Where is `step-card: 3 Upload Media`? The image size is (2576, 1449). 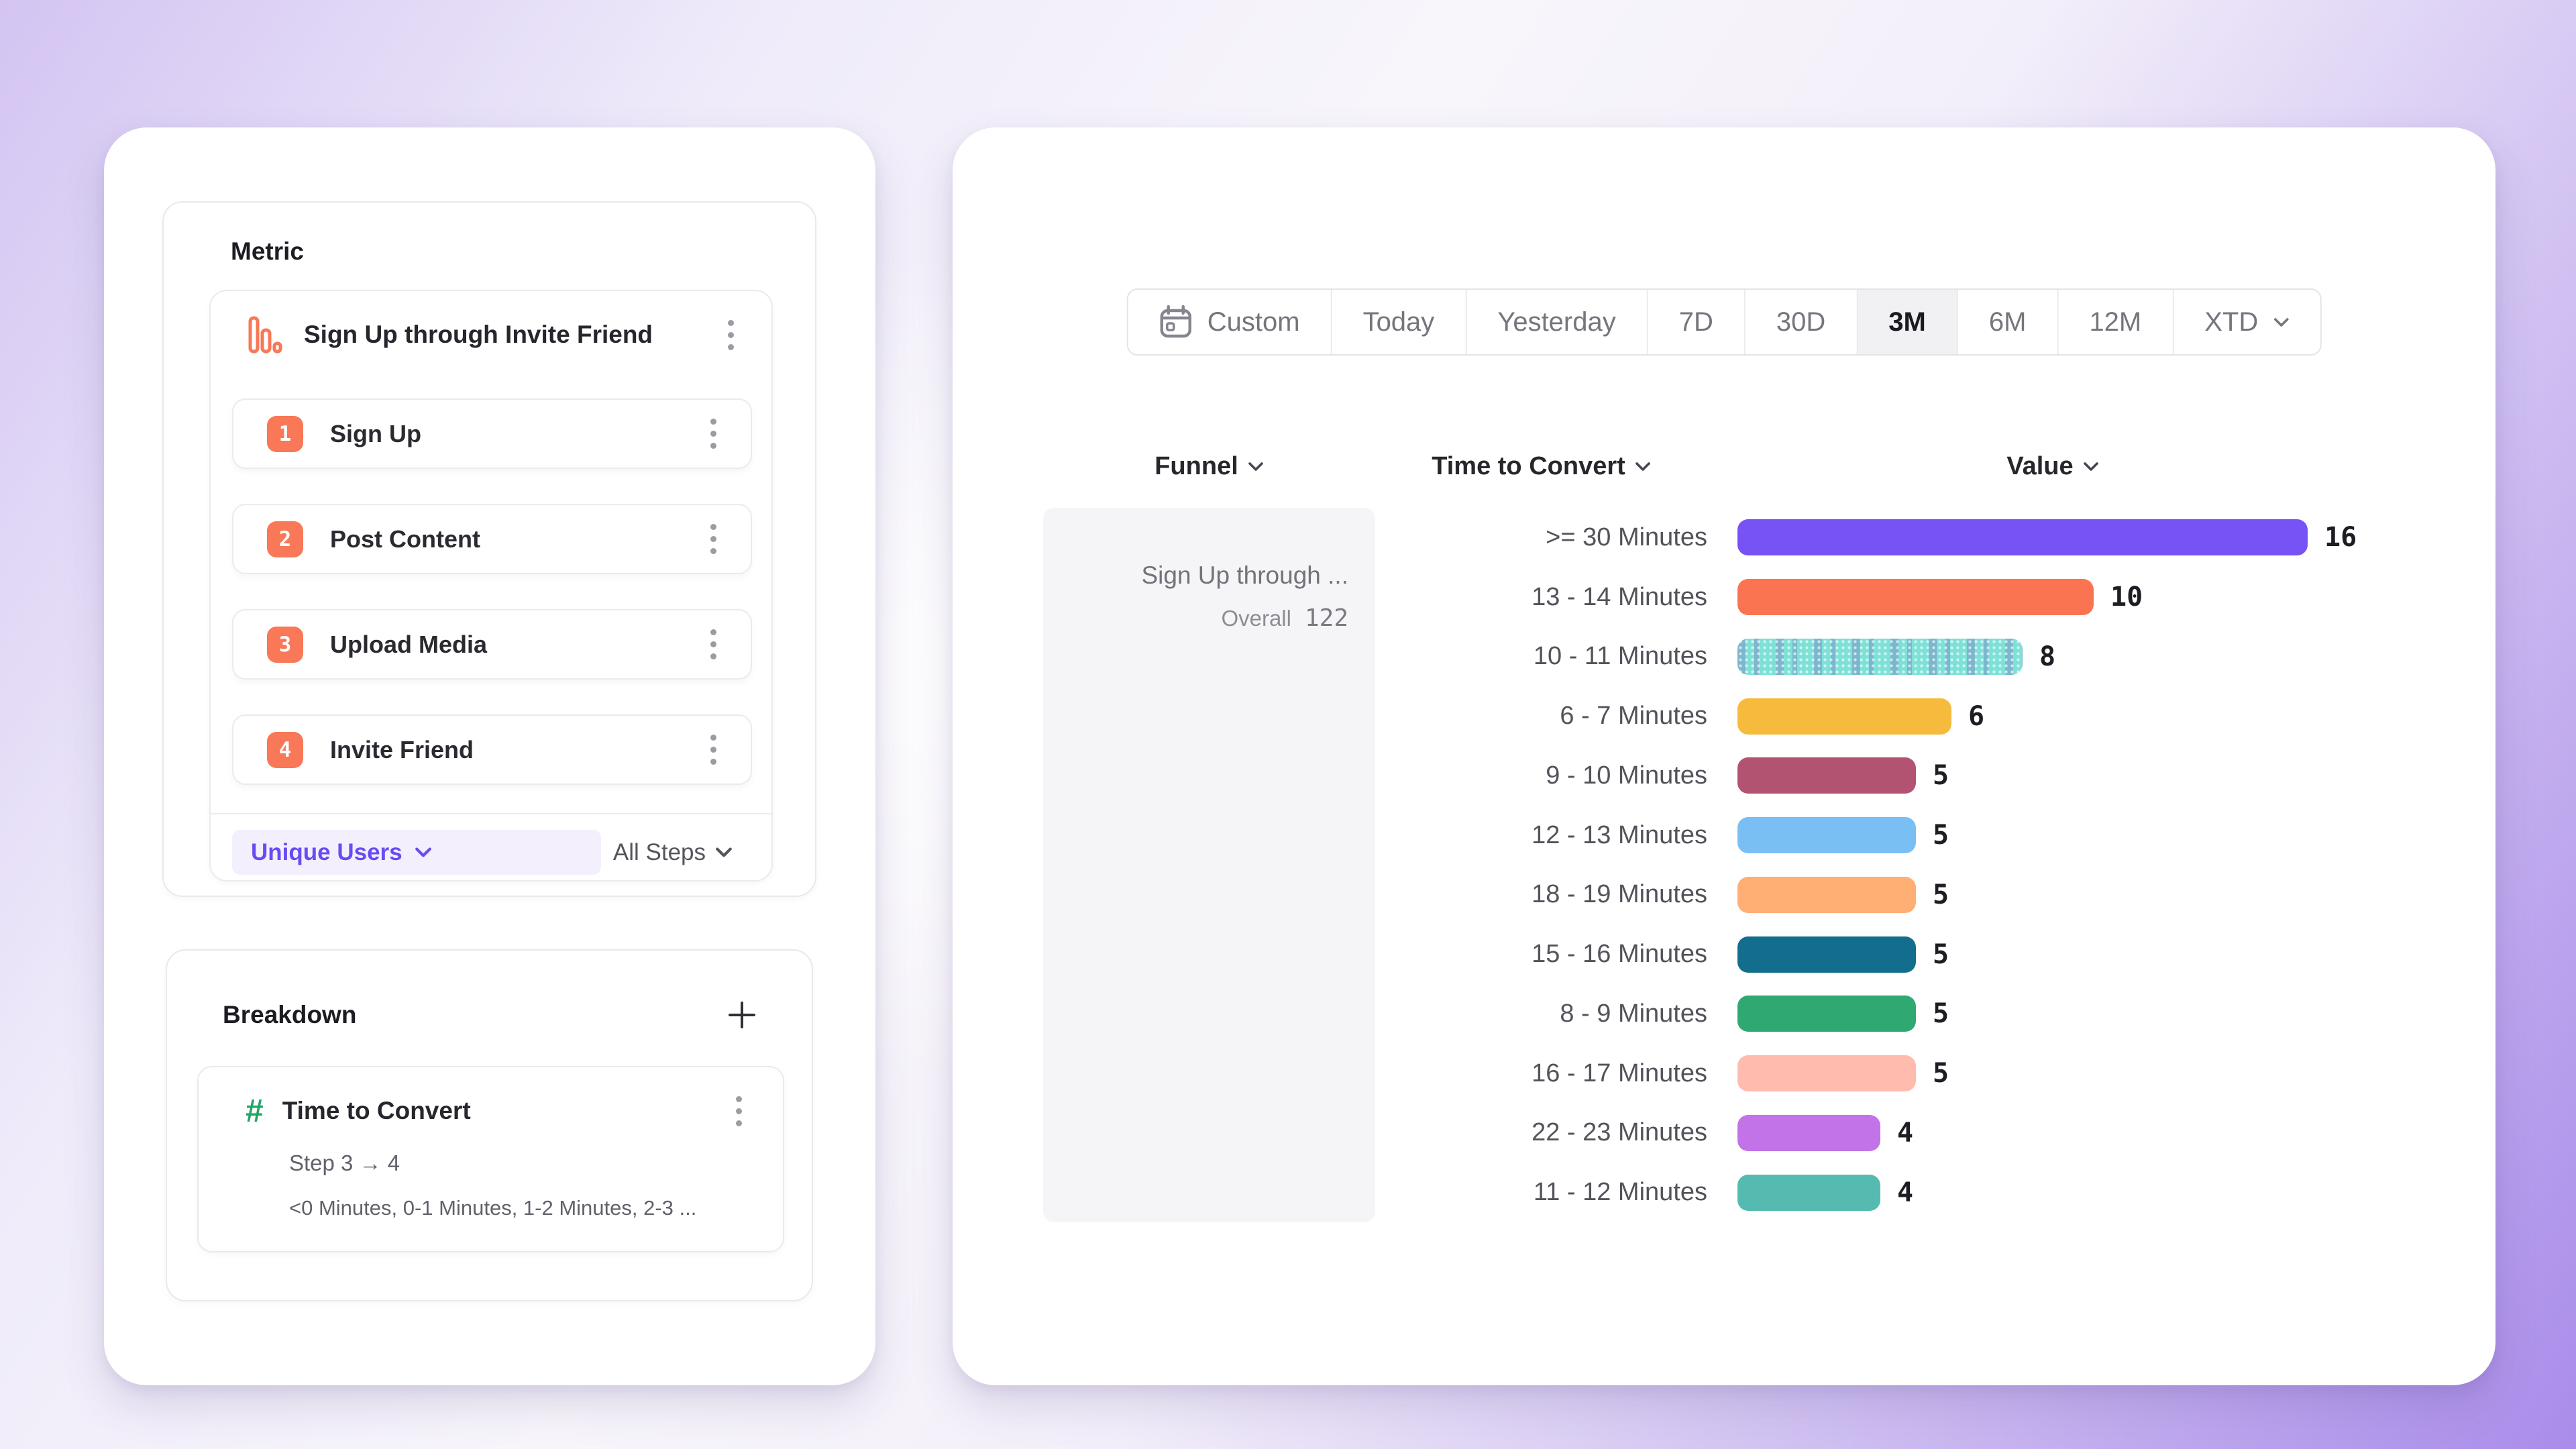
step-card: 3 Upload Media is located at coordinates (492, 644).